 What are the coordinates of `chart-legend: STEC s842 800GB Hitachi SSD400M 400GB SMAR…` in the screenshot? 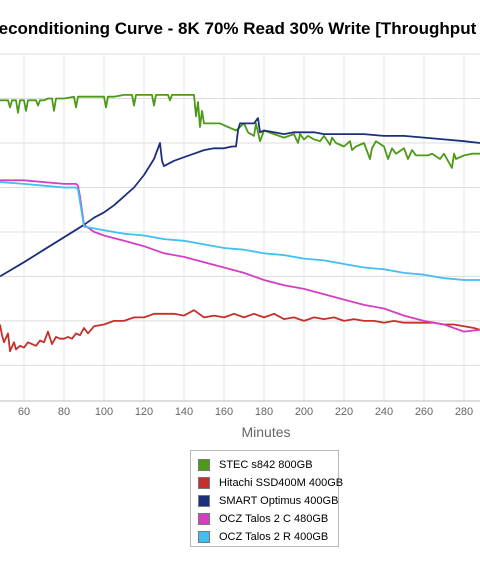 It's located at (266, 498).